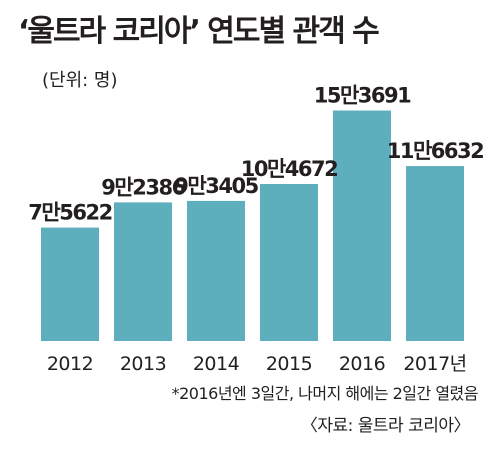  What do you see at coordinates (70, 284) in the screenshot?
I see `bar-2012` at bounding box center [70, 284].